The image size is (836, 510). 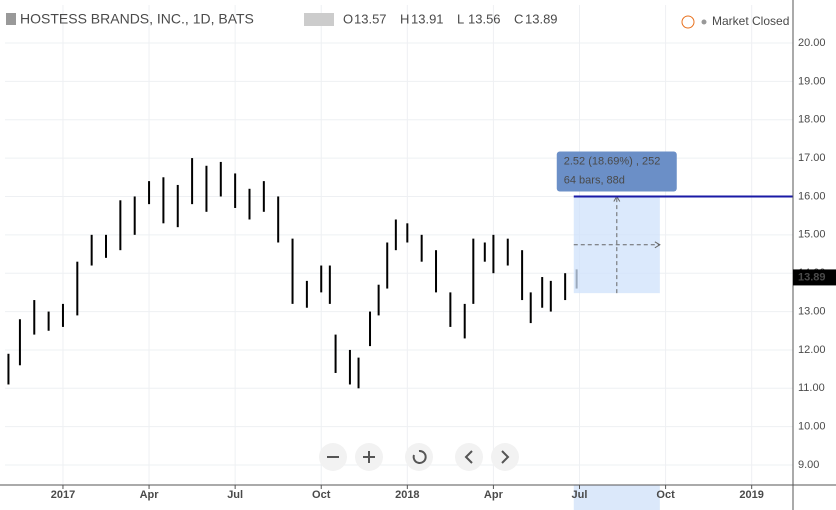 What do you see at coordinates (812, 311) in the screenshot?
I see `y-tick-label: 13.00` at bounding box center [812, 311].